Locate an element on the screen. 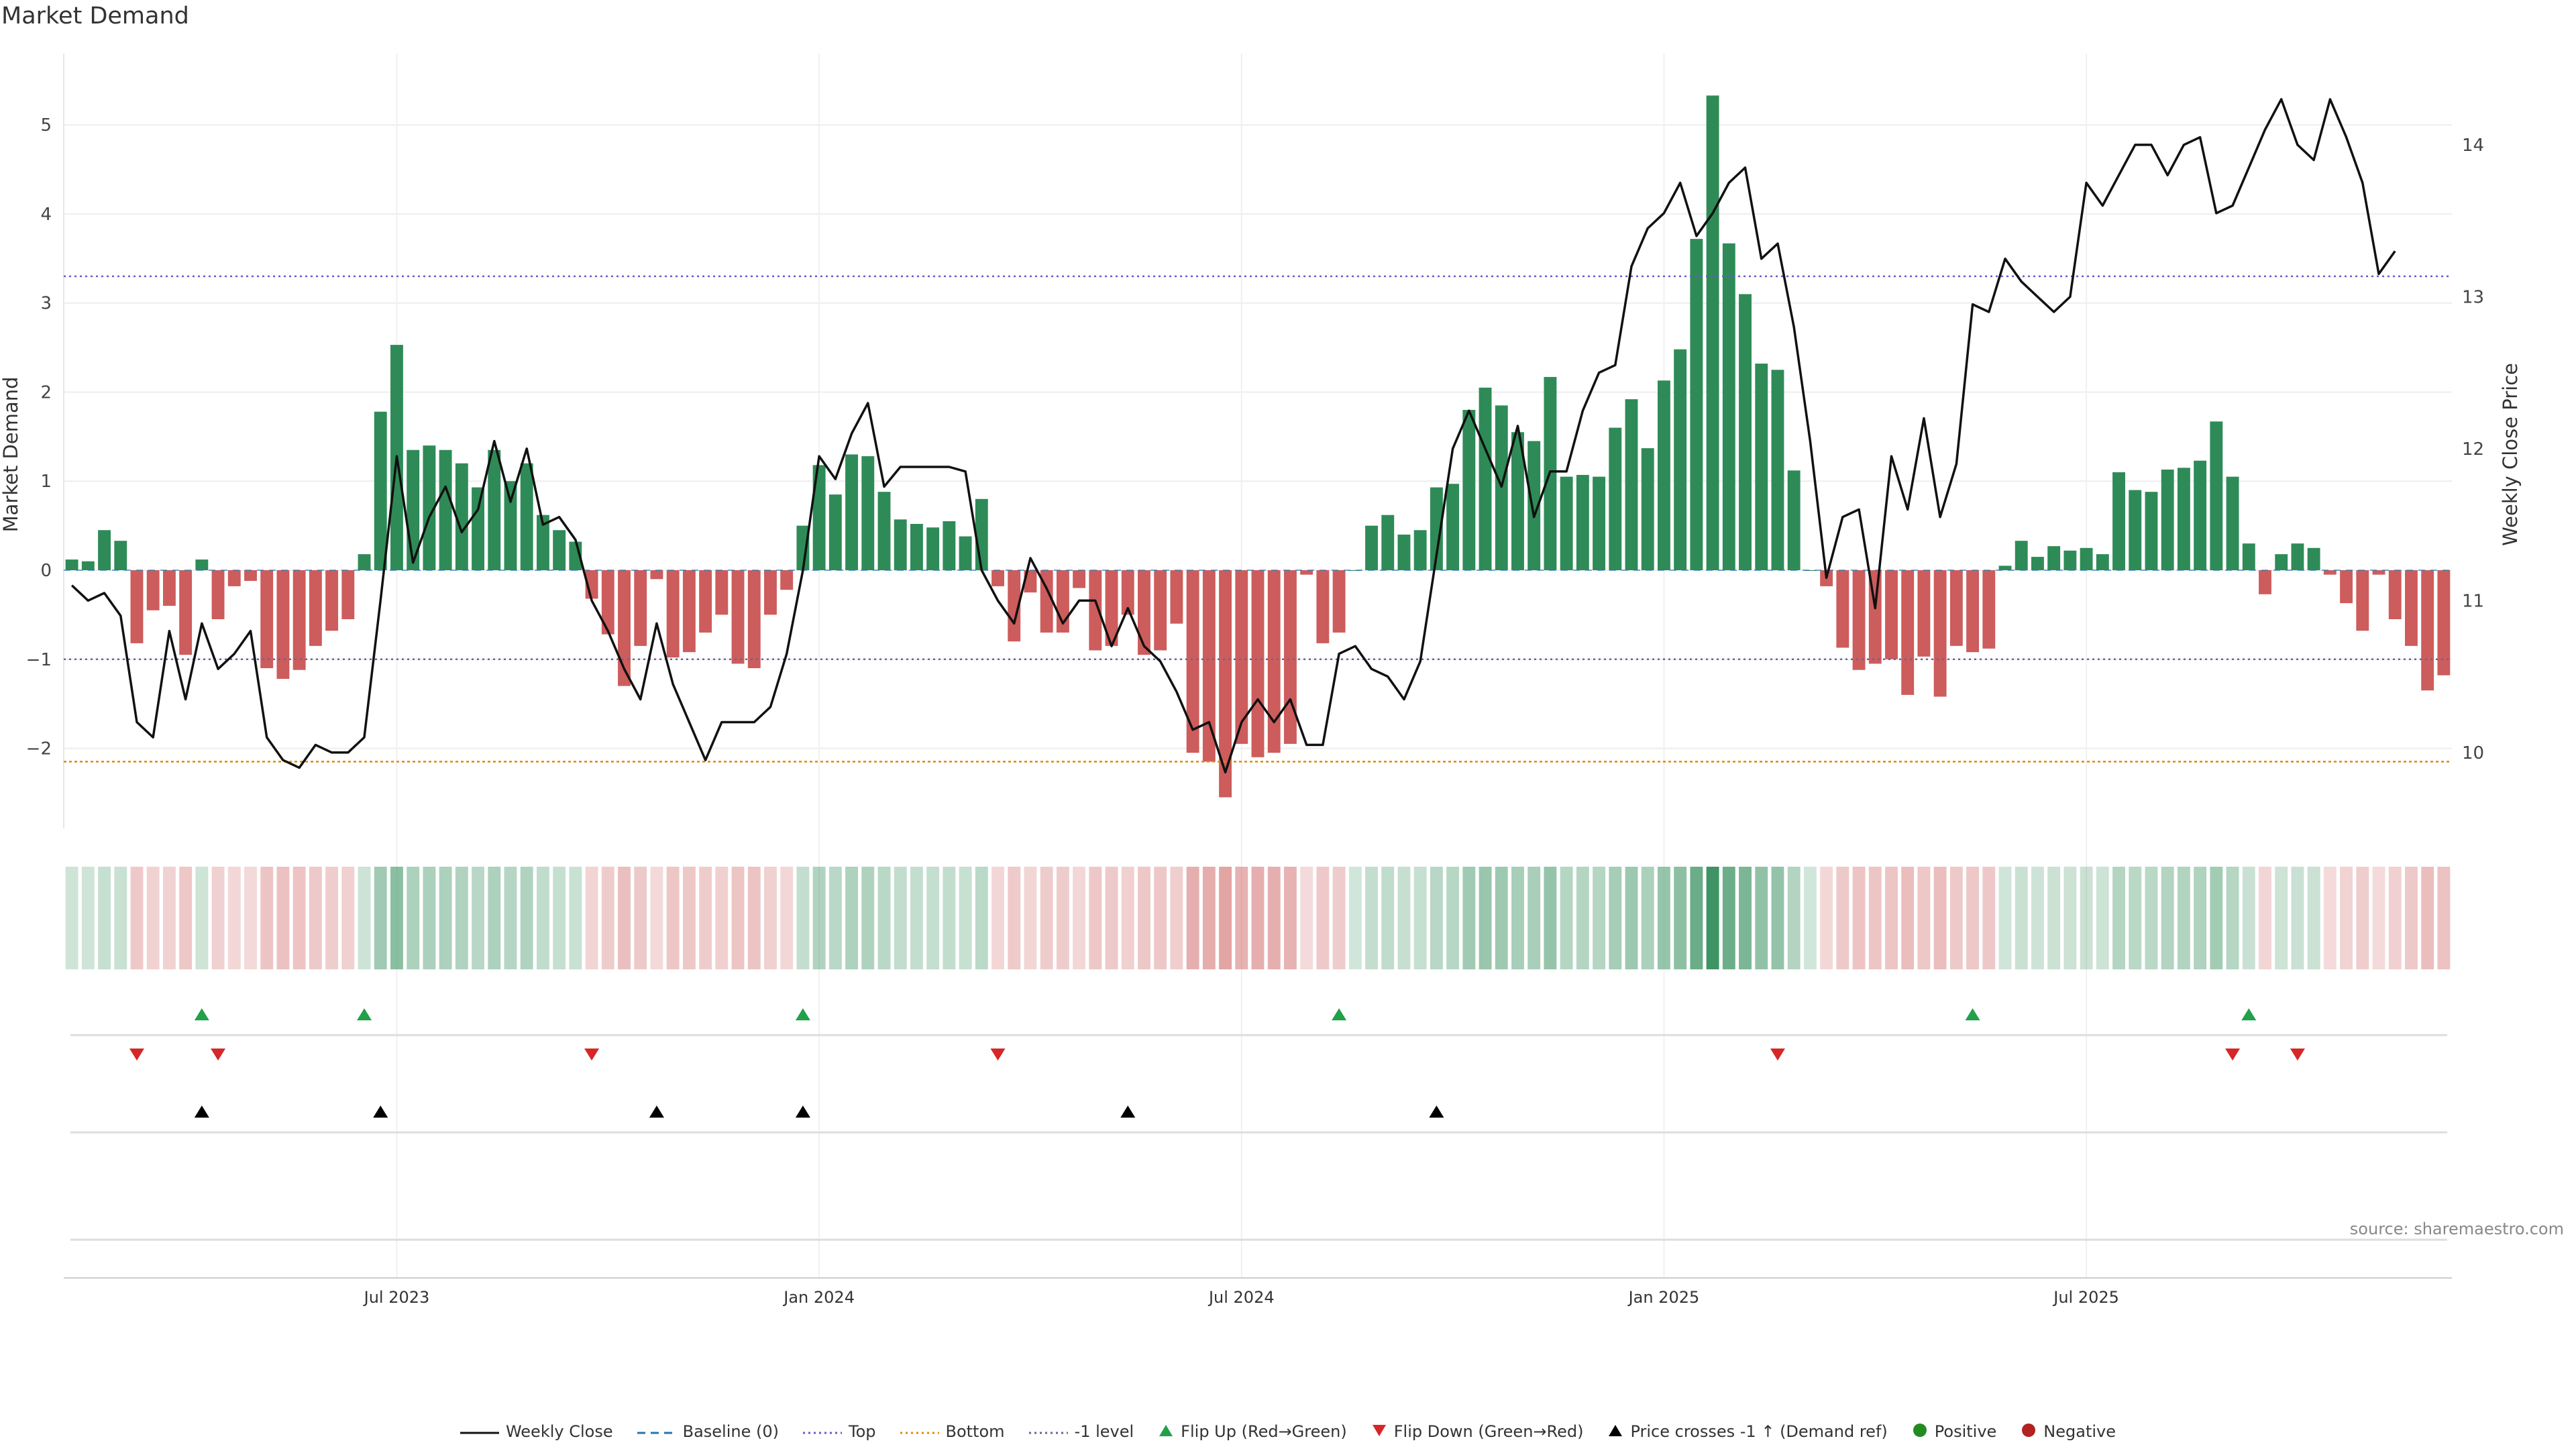 This screenshot has width=2576, height=1449. y-left-tick-label: 1 is located at coordinates (46, 482).